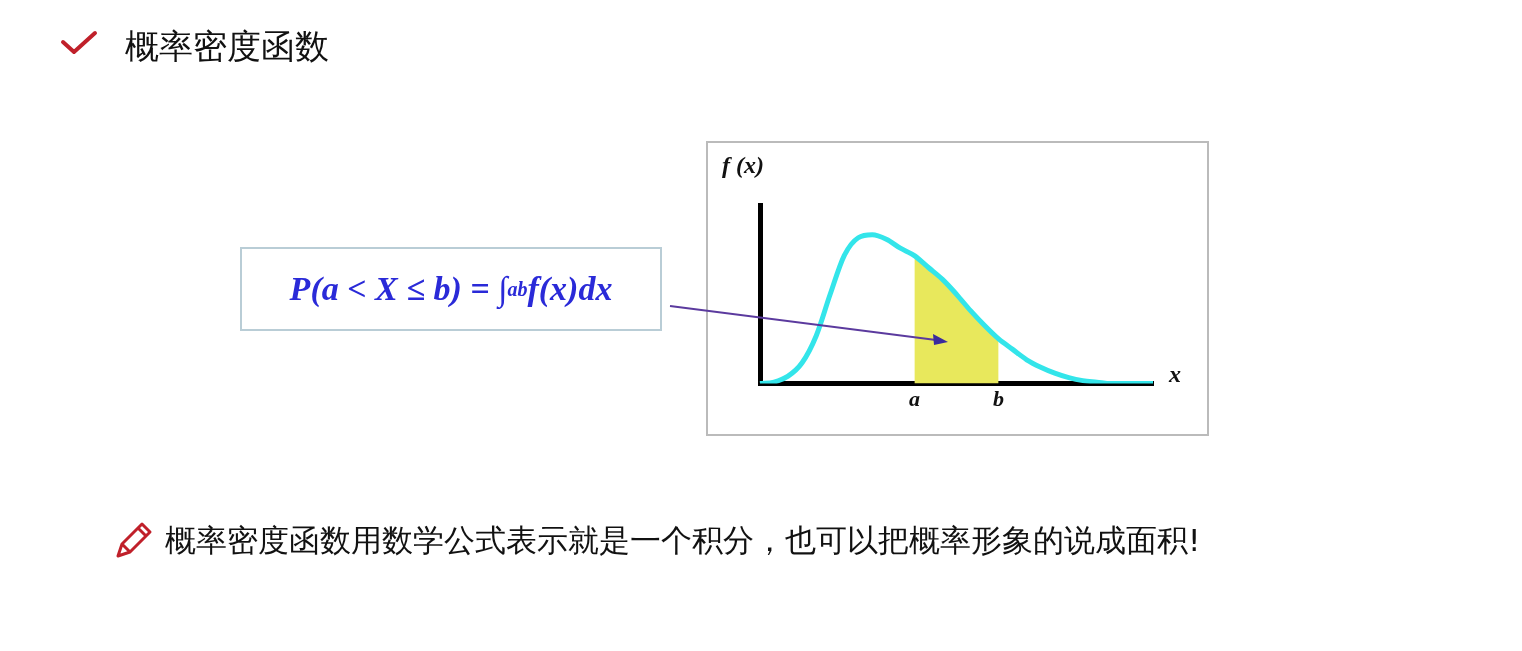 The height and width of the screenshot is (651, 1522). I want to click on text: 概率密度函数用数学公式表示就是一个积分，也可以把概率形象的说成面积!, so click(683, 540).